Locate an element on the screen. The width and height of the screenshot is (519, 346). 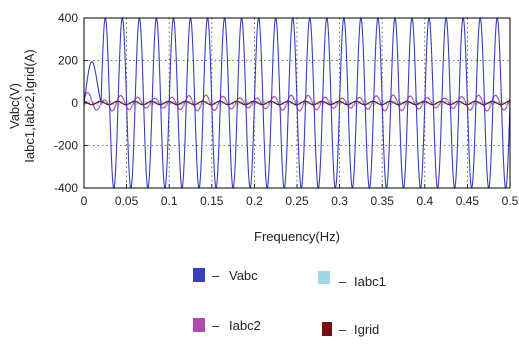
legend-swatch-iabc2 is located at coordinates (199, 325).